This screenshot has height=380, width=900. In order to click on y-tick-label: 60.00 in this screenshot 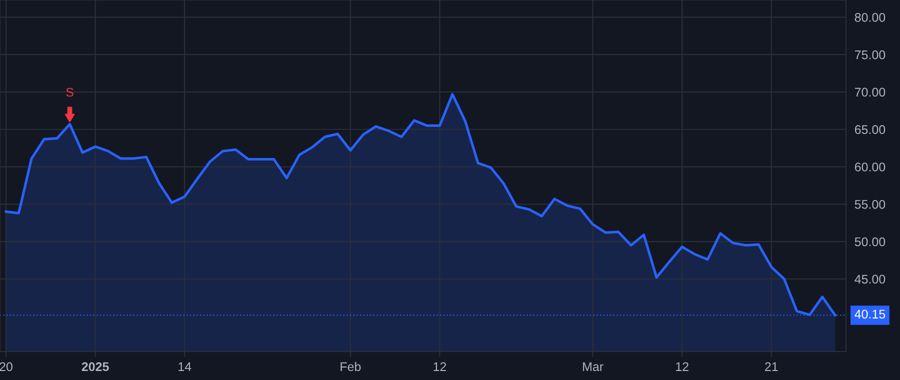, I will do `click(870, 167)`.